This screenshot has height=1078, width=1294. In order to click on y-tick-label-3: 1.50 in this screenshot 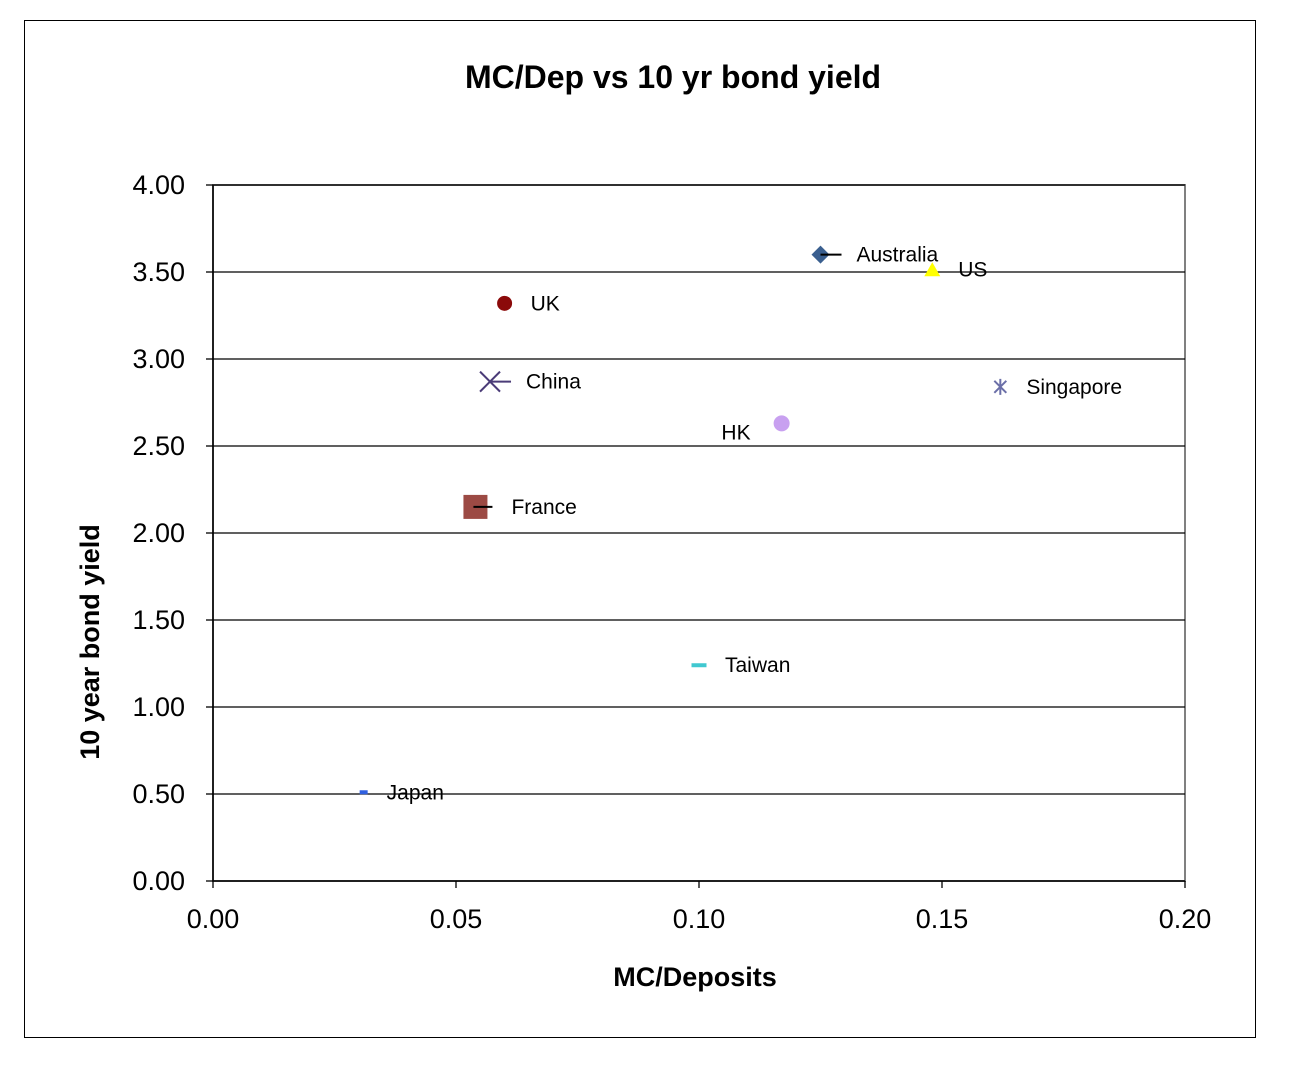, I will do `click(158, 620)`.